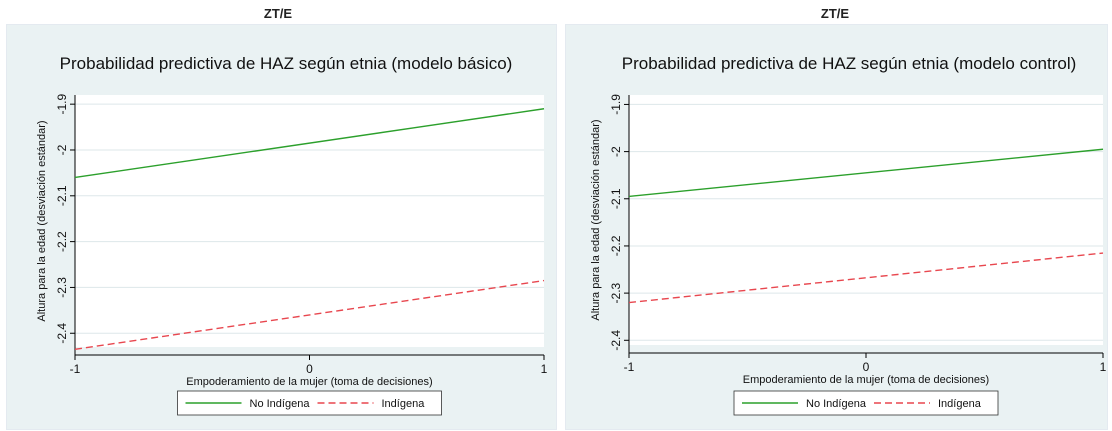  Describe the element at coordinates (278, 13) in the screenshot. I see `panel-header-left: ZT/E` at that location.